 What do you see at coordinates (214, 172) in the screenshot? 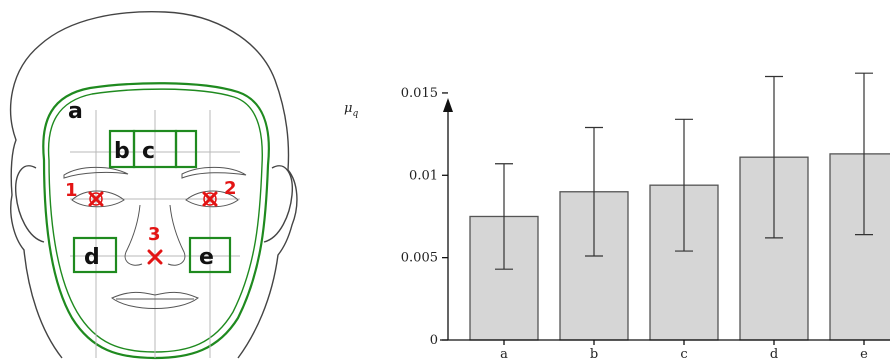
I see `right-eyebrow` at bounding box center [214, 172].